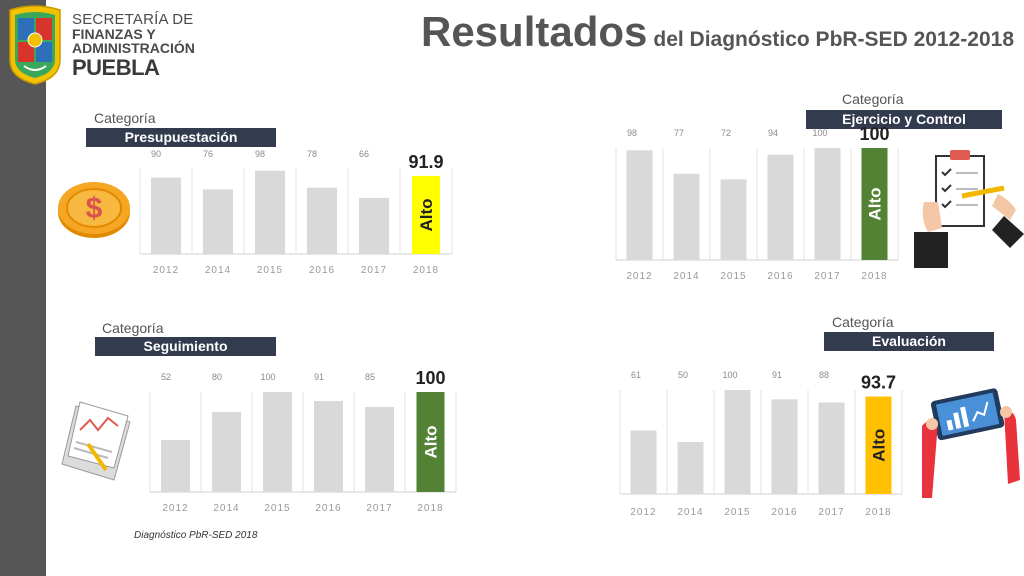 The image size is (1024, 576). Describe the element at coordinates (125, 118) in the screenshot. I see `category-label-presupuestacion: Categoría` at that location.